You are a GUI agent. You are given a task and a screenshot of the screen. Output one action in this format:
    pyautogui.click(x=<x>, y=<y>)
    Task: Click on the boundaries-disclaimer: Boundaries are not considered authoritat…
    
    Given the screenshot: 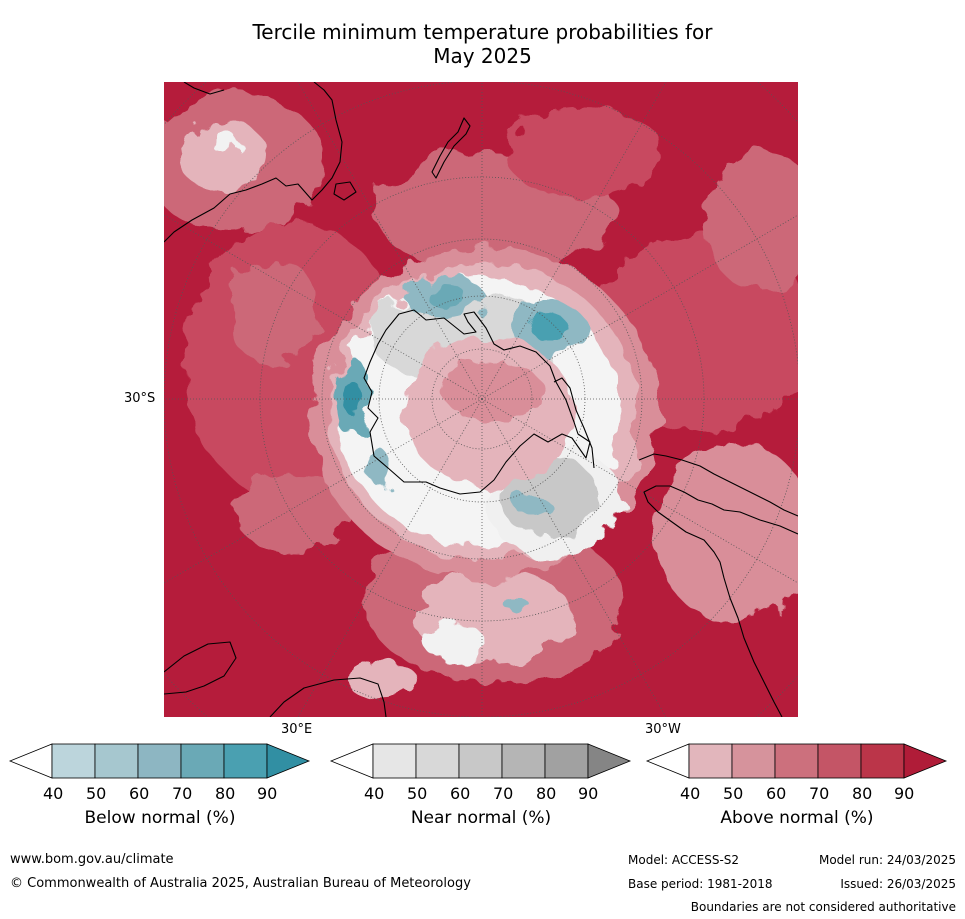 What is the action you would take?
    pyautogui.click(x=823, y=907)
    